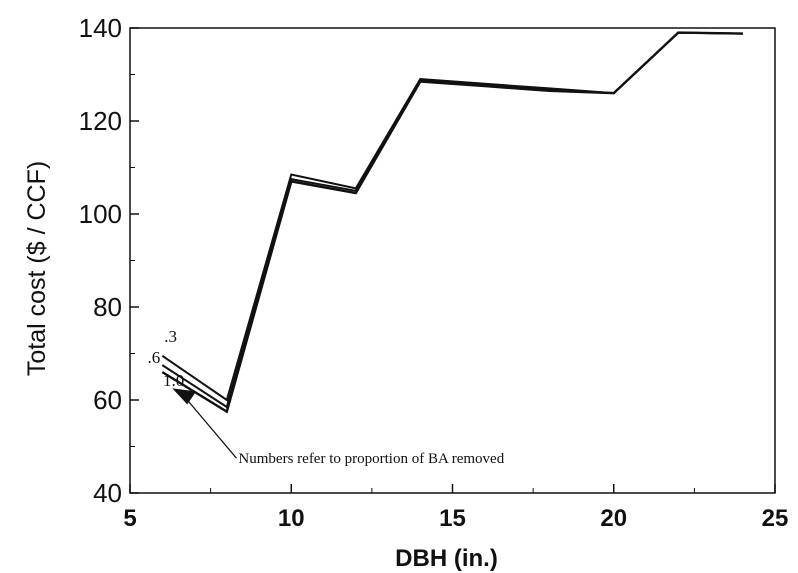  I want to click on labels: .3.61.0, so click(192, 393).